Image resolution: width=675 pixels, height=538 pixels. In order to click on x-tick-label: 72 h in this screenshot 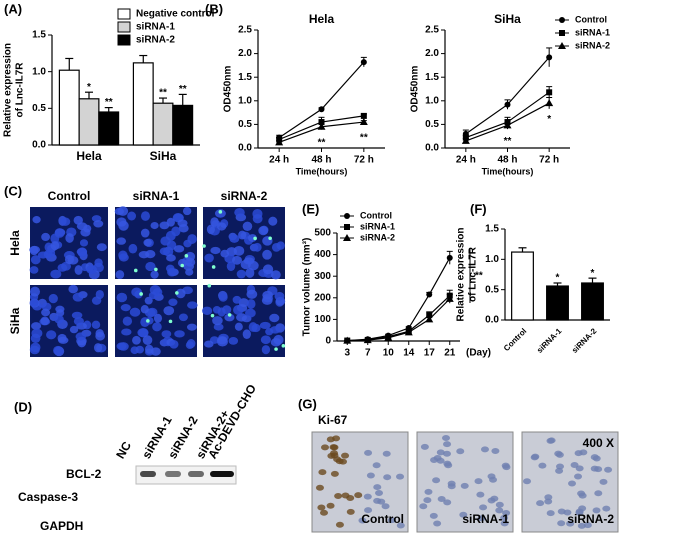, I will do `click(549, 160)`.